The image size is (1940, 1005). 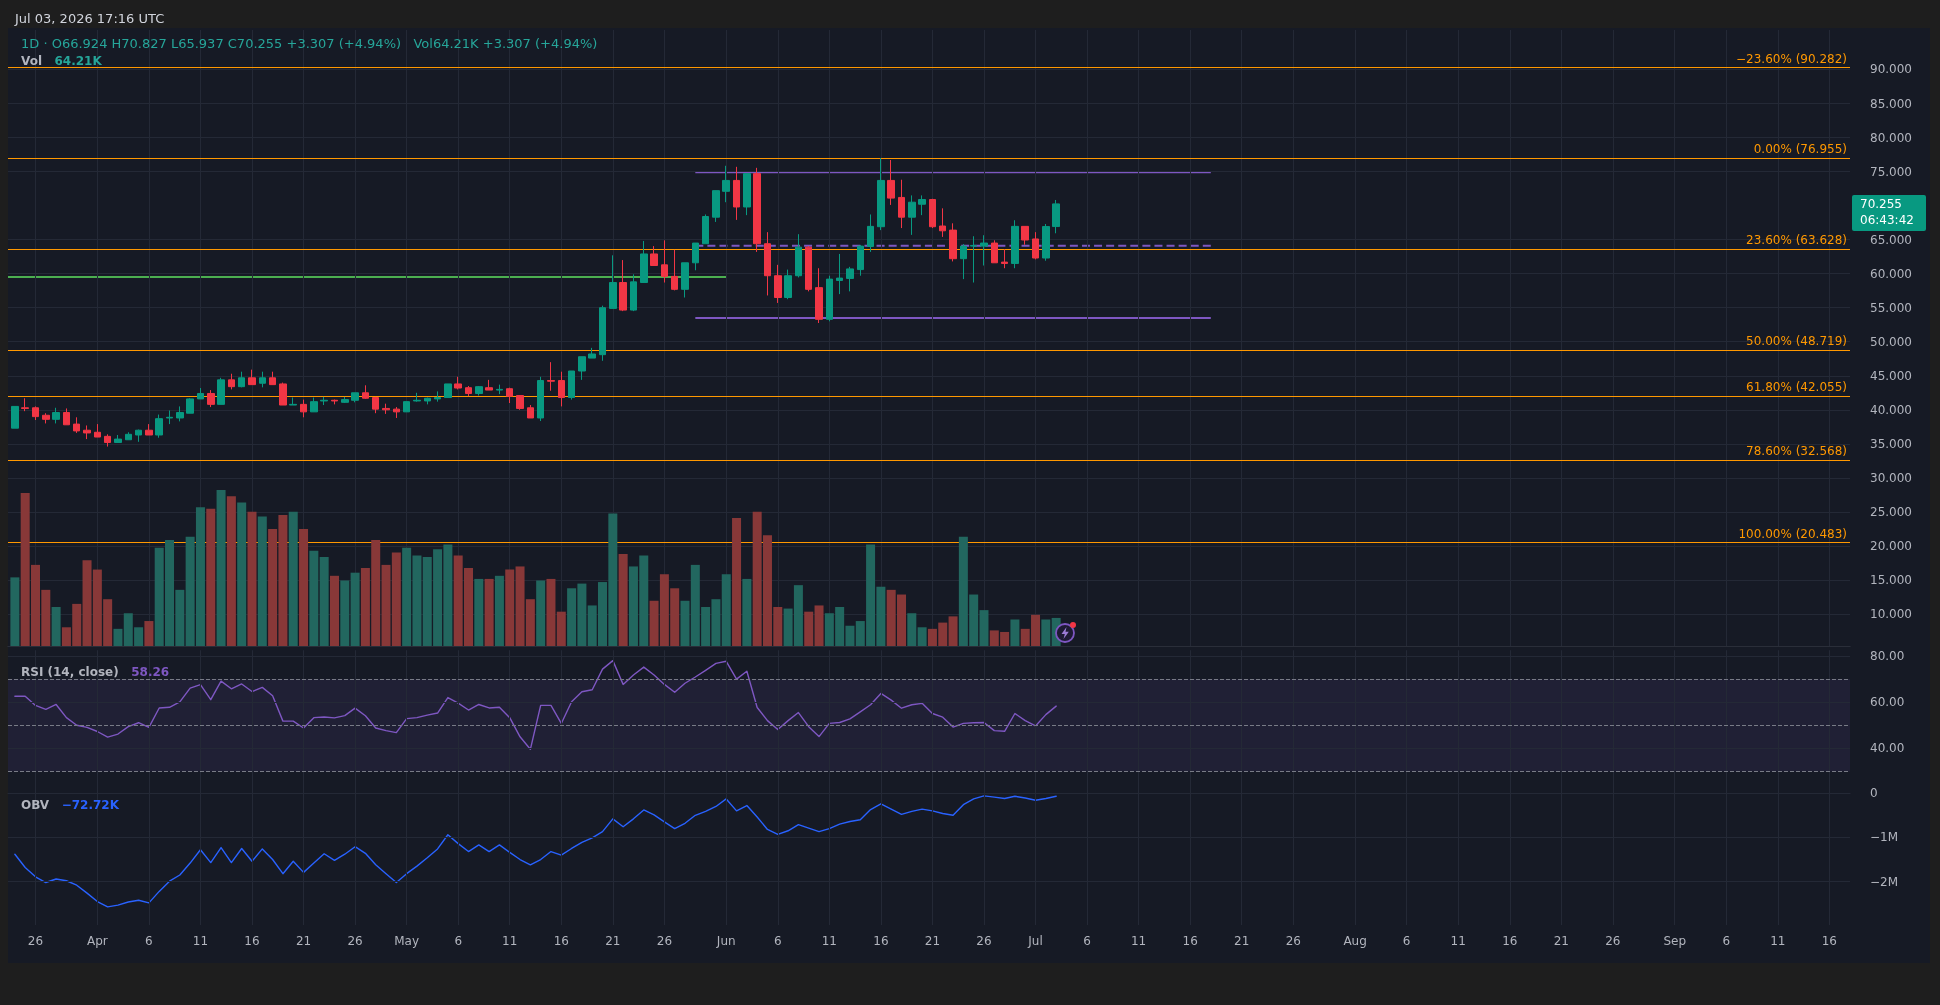 I want to click on ref-line-label: 78.60% (32.568), so click(x=1796, y=451).